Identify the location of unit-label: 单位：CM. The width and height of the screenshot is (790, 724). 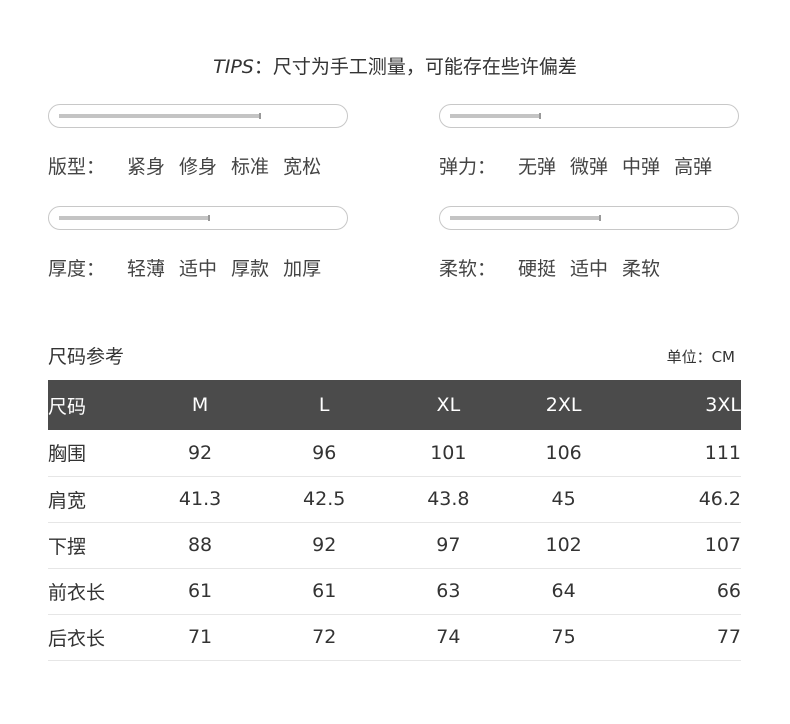
(700, 357).